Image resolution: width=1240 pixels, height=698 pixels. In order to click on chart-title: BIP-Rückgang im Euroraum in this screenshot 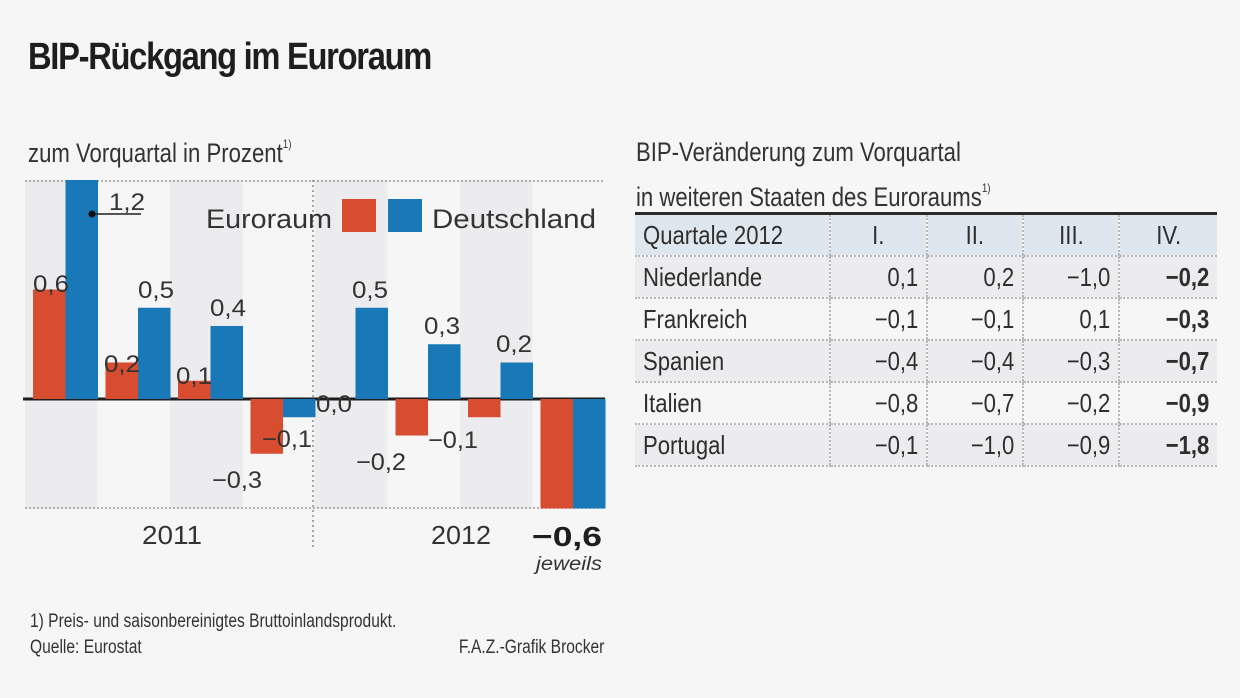, I will do `click(230, 57)`.